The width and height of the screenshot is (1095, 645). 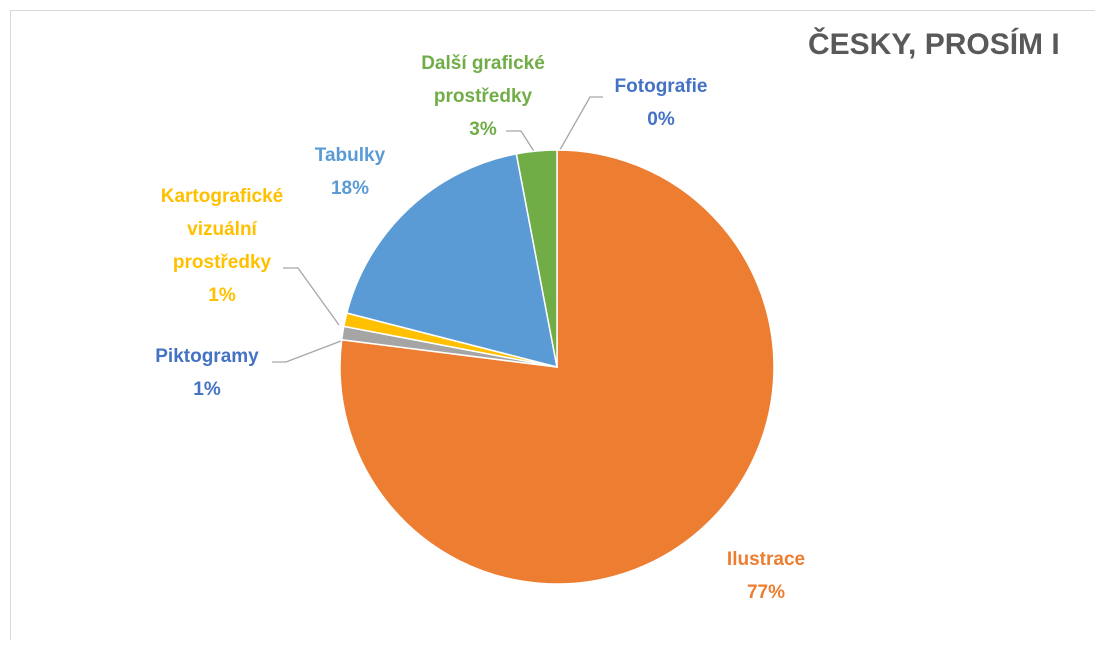 I want to click on data-label: Ilustrace 77%, so click(x=766, y=576).